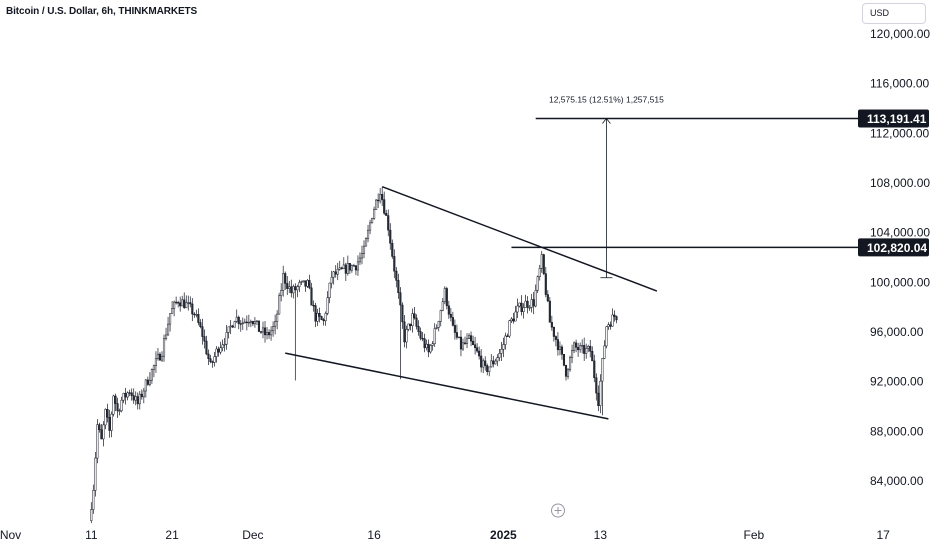  Describe the element at coordinates (601, 535) in the screenshot. I see `time-tick-label: 13` at that location.